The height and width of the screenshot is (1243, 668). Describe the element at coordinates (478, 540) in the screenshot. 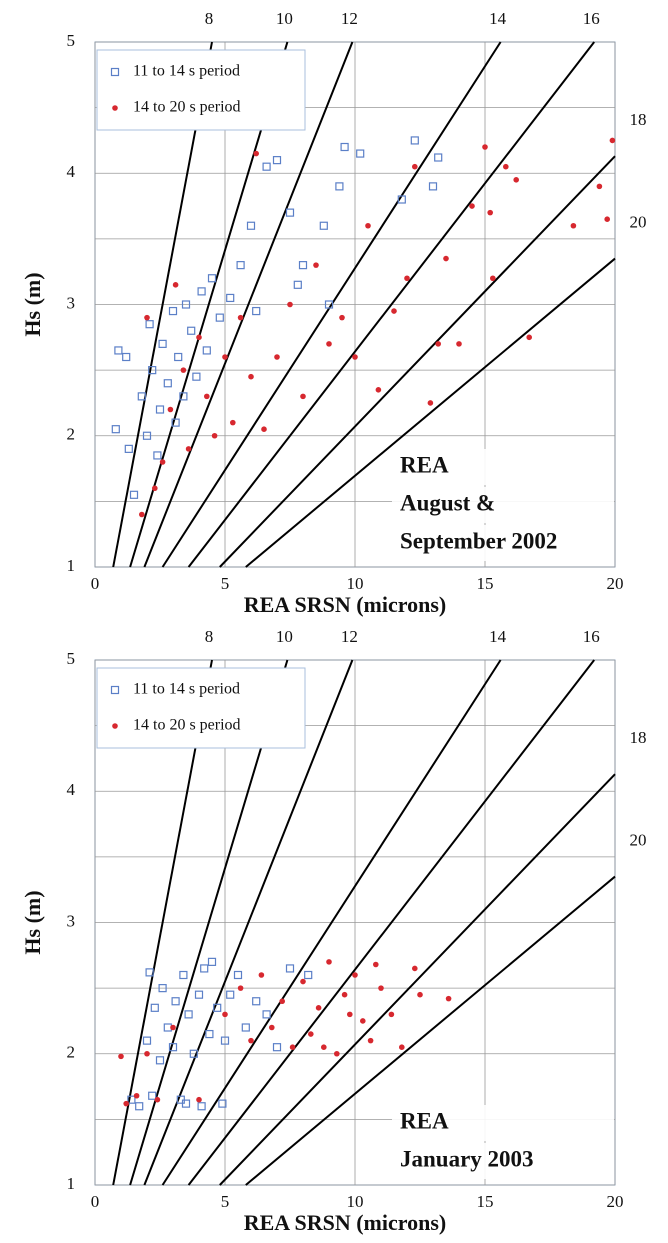

I see `annotation: September 2002` at that location.